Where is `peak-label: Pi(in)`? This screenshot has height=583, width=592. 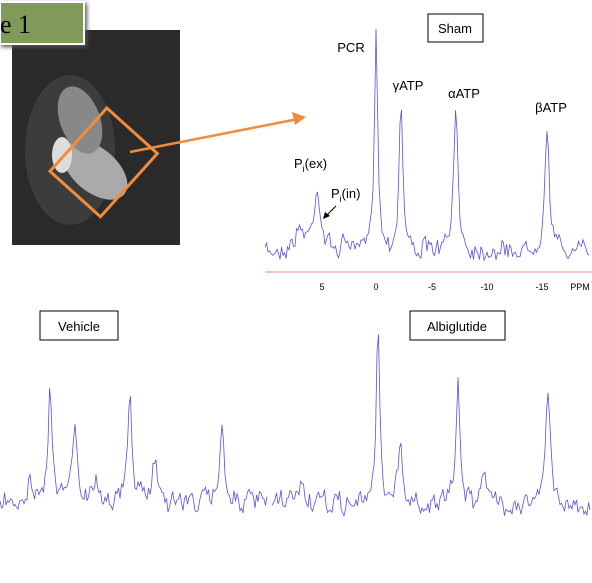 peak-label: Pi(in) is located at coordinates (345, 195).